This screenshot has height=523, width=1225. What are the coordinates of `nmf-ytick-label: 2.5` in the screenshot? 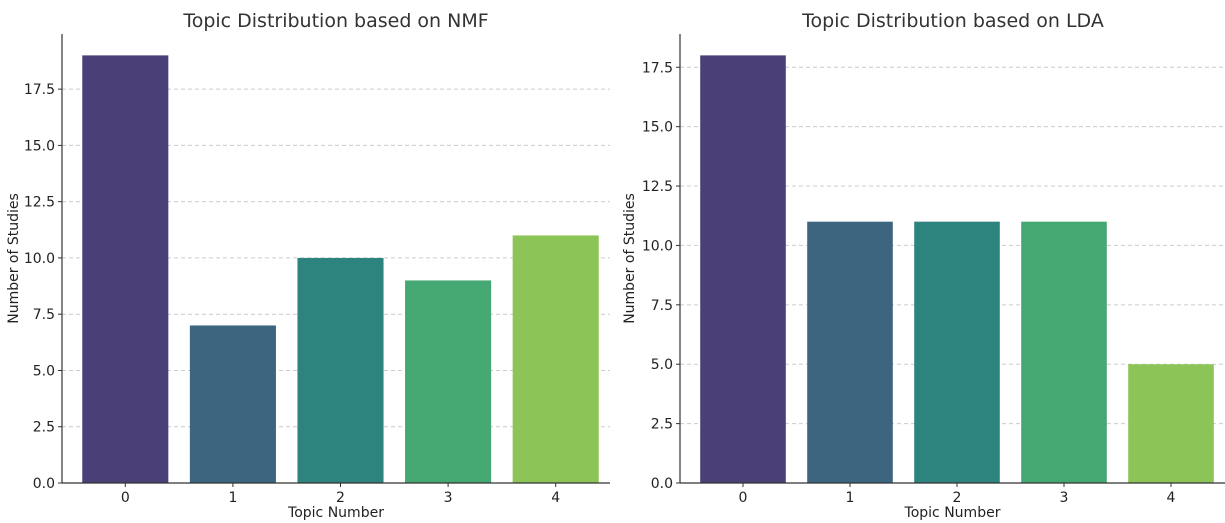 It's located at (44, 428).